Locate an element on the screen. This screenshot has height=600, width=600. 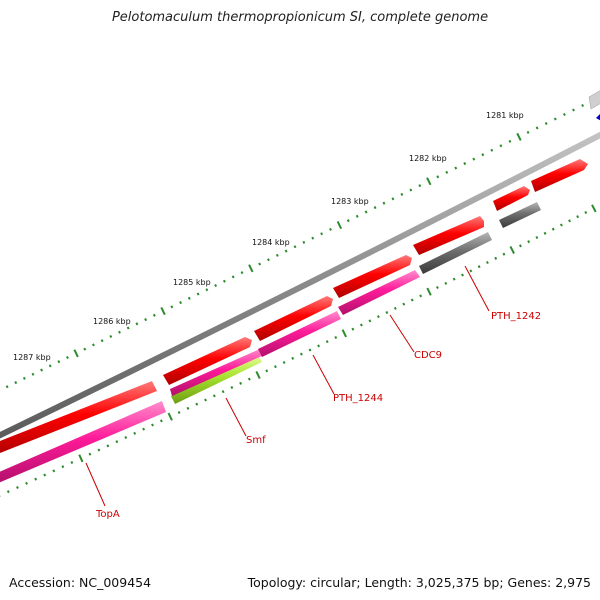
gene-topa is located at coordinates (83, 442).